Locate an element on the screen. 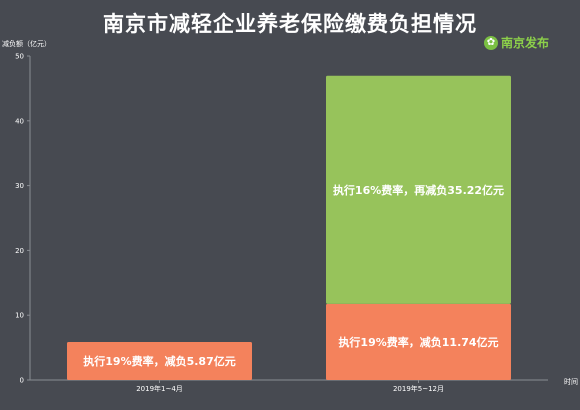 The image size is (580, 410). chart-title: 南京市减轻企业养老保险缴费负担情况 is located at coordinates (290, 24).